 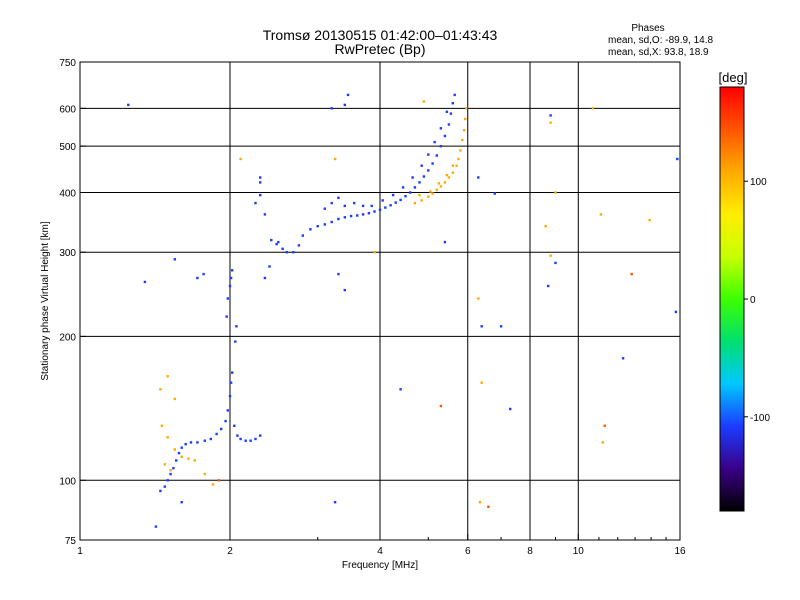 I want to click on phase-info-o-mode: mean, sd,O: -89.9, 14.8, so click(x=660, y=40).